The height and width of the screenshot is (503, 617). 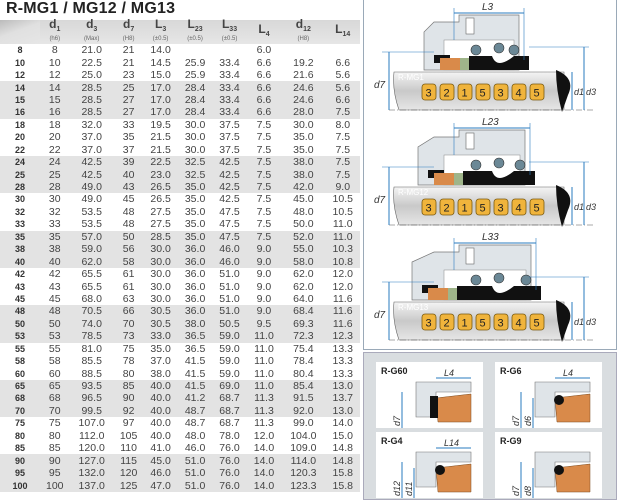 I want to click on table-cell: 59.0, so click(x=229, y=373).